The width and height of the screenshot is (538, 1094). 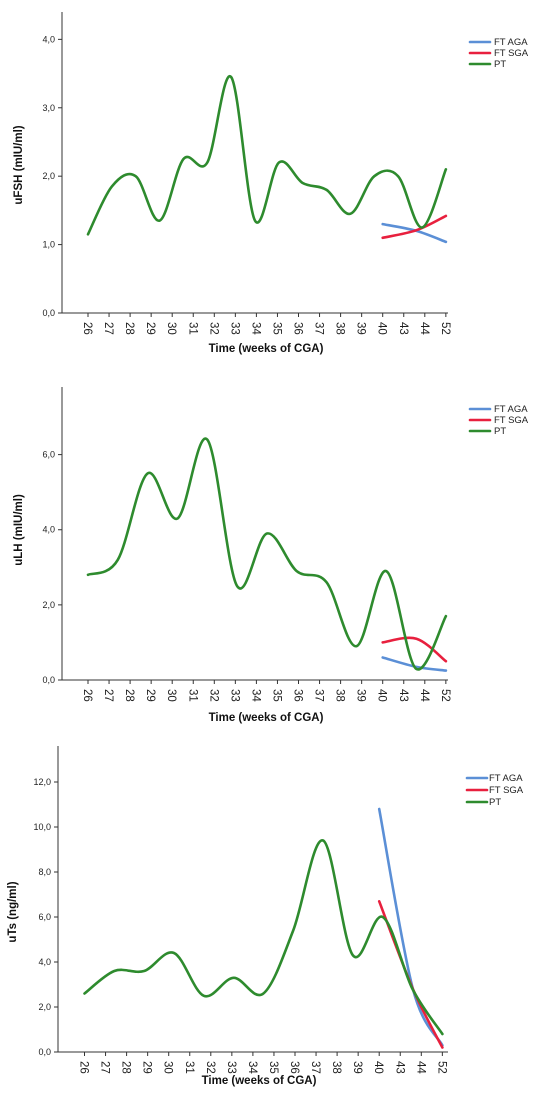 I want to click on y-tick-label: 3,0, so click(x=48, y=108).